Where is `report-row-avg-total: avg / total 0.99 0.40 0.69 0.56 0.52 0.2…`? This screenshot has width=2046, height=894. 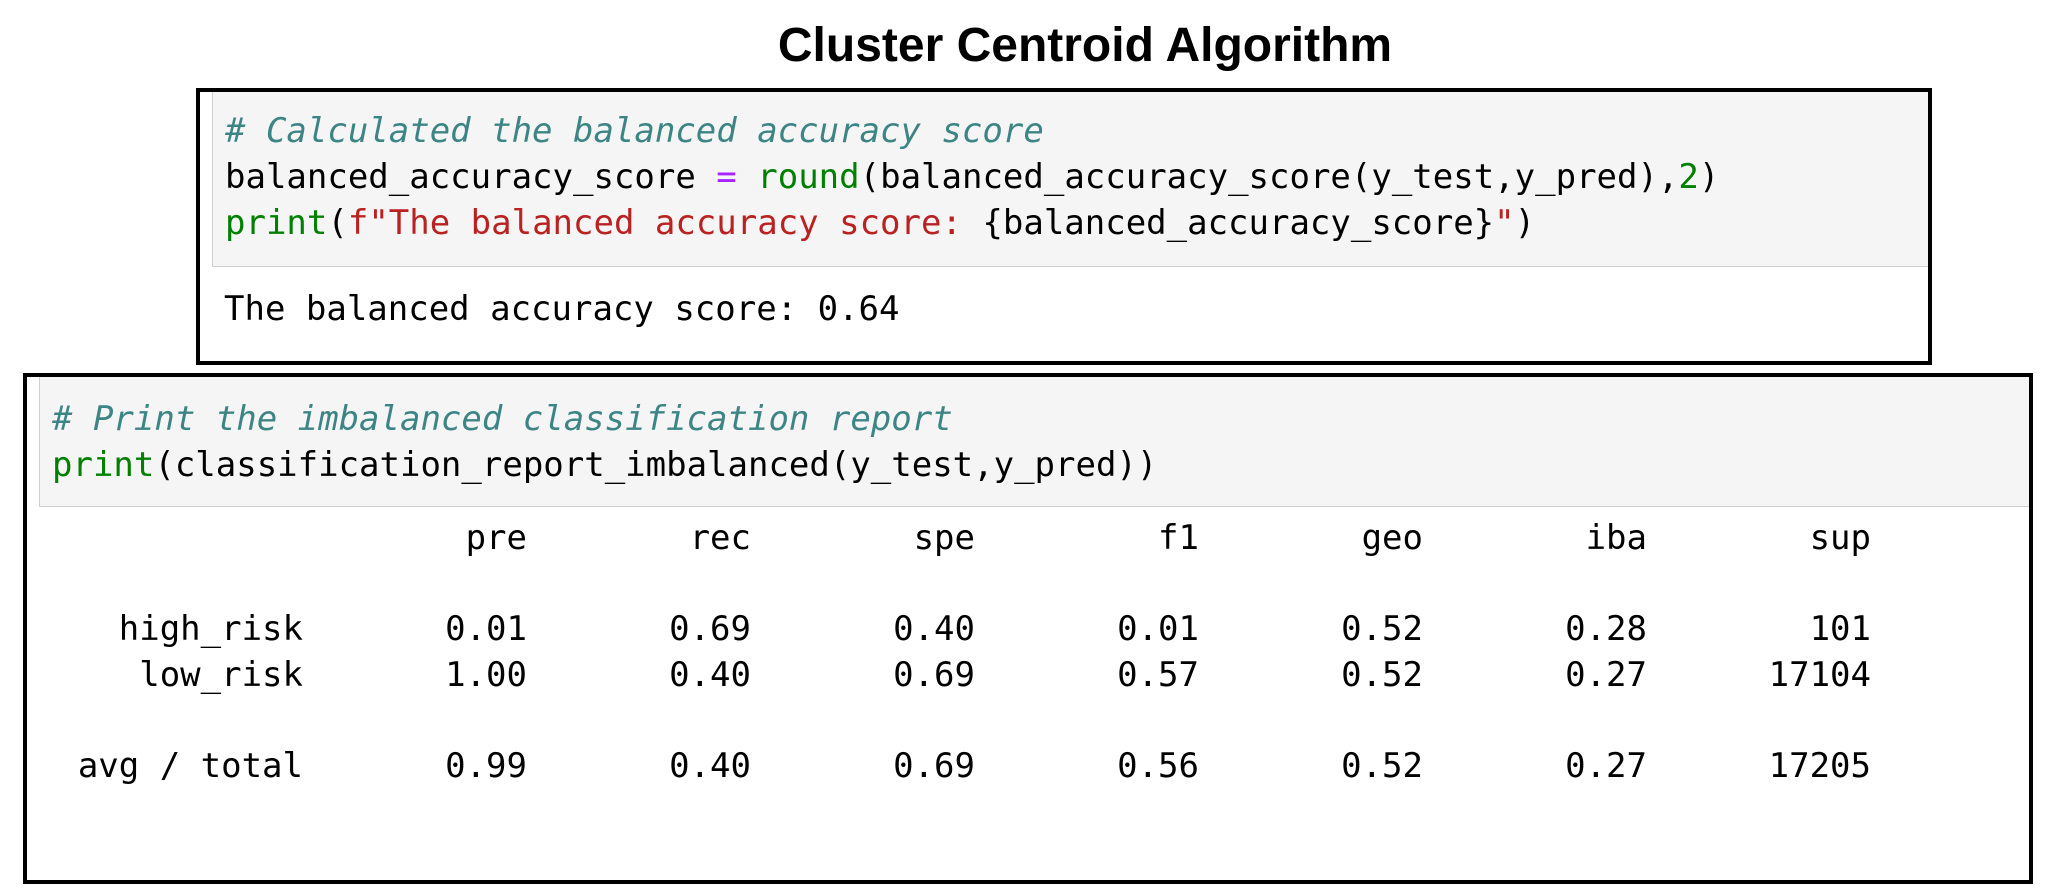 report-row-avg-total: avg / total 0.99 0.40 0.69 0.56 0.52 0.2… is located at coordinates (949, 766).